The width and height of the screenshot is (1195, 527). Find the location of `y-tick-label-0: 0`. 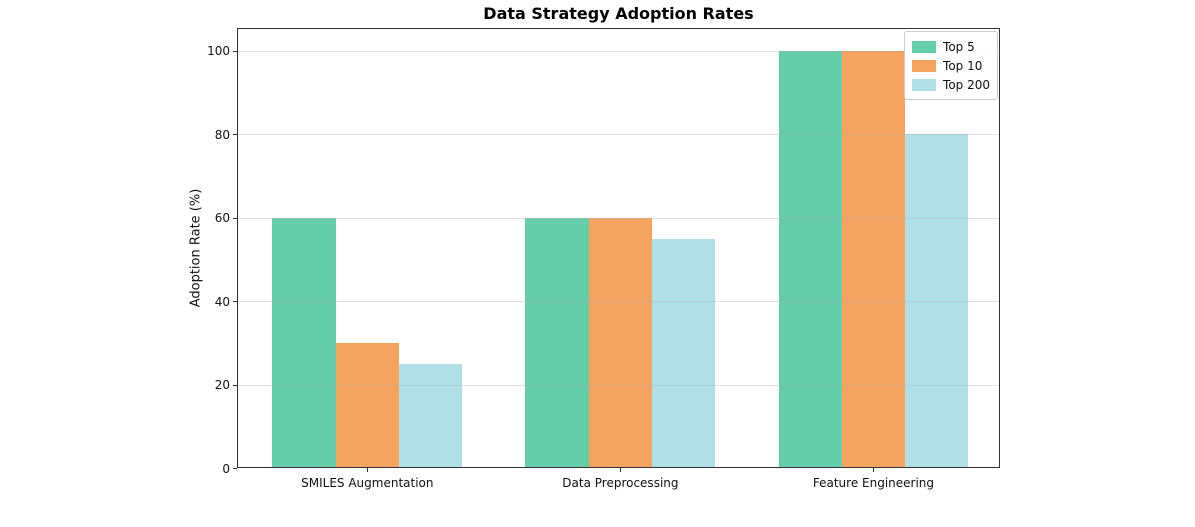

y-tick-label-0: 0 is located at coordinates (226, 468).